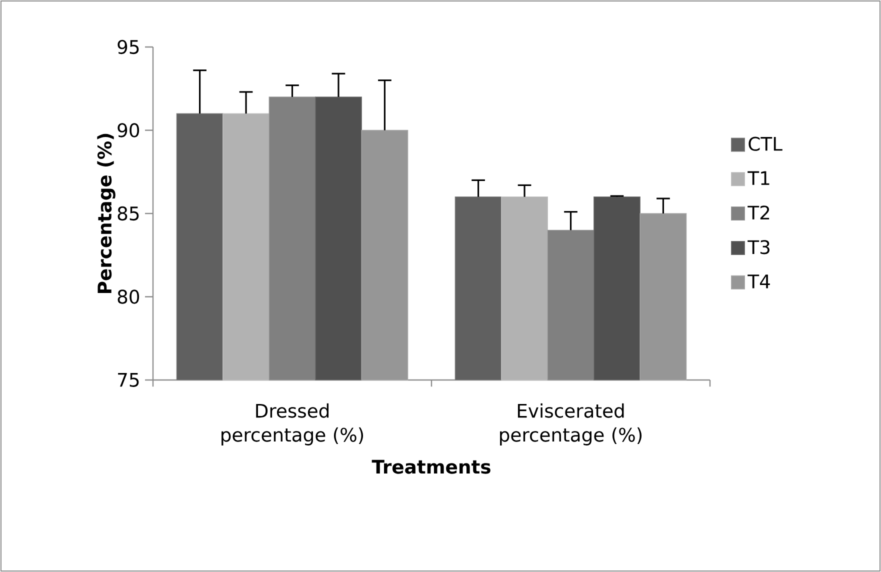 This screenshot has height=572, width=881. What do you see at coordinates (129, 297) in the screenshot?
I see `y-tick-label: 80` at bounding box center [129, 297].